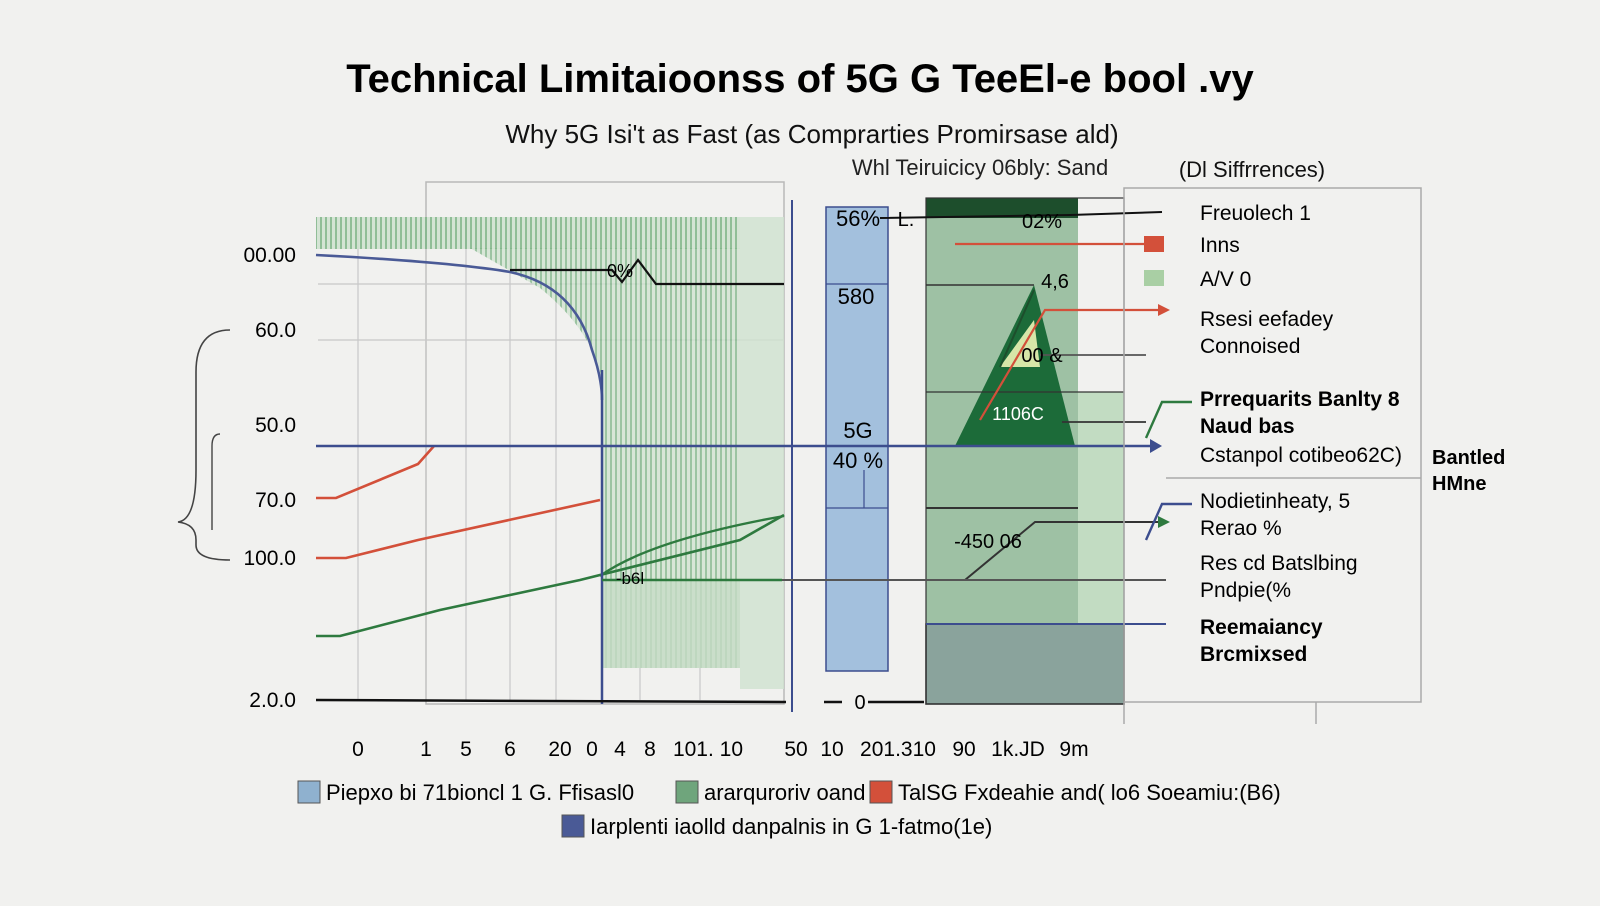 Image resolution: width=1600 pixels, height=906 pixels. Describe the element at coordinates (1055, 282) in the screenshot. I see `panel-label-46: 4,6` at that location.